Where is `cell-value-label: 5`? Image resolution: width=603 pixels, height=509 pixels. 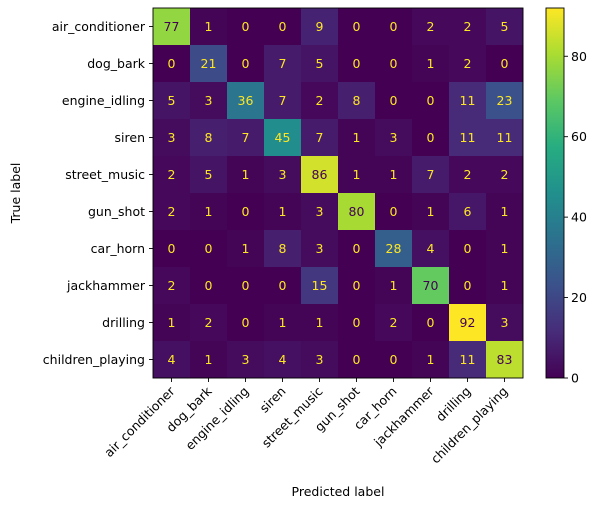 cell-value-label: 5 is located at coordinates (505, 26).